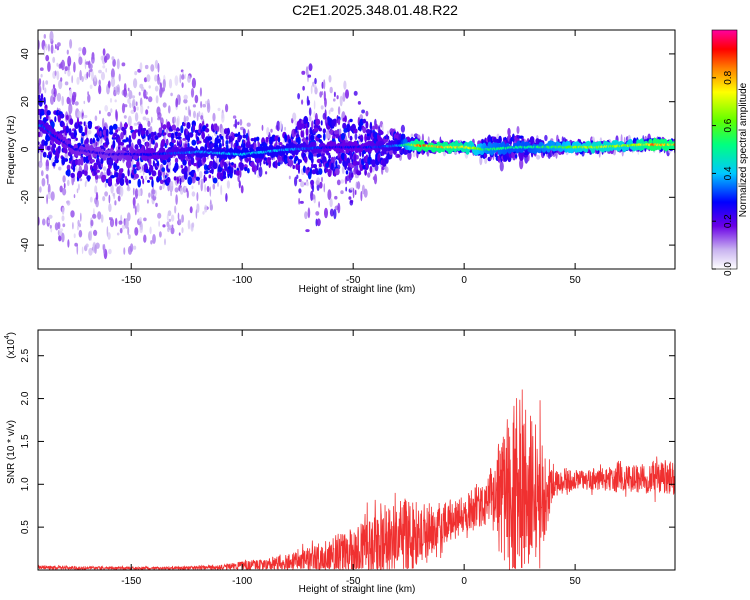 The height and width of the screenshot is (600, 750). I want to click on y-tick-label: 40, so click(25, 54).